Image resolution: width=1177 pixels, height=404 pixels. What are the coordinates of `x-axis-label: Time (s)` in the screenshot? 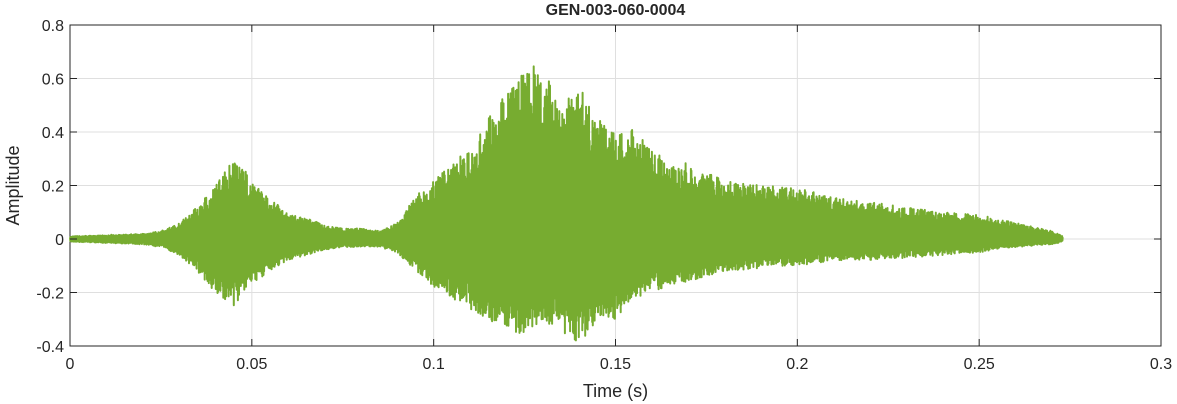 It's located at (615, 391).